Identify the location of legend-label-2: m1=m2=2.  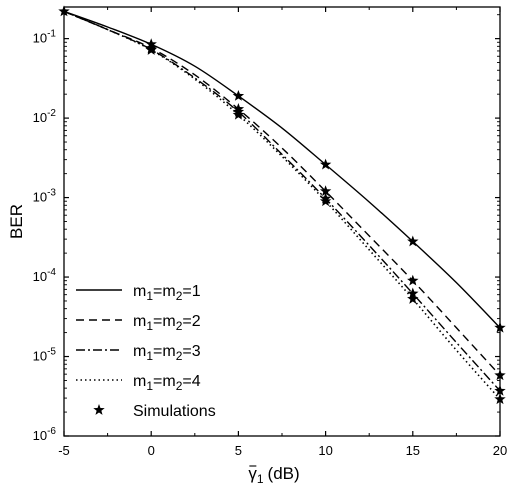
(167, 323).